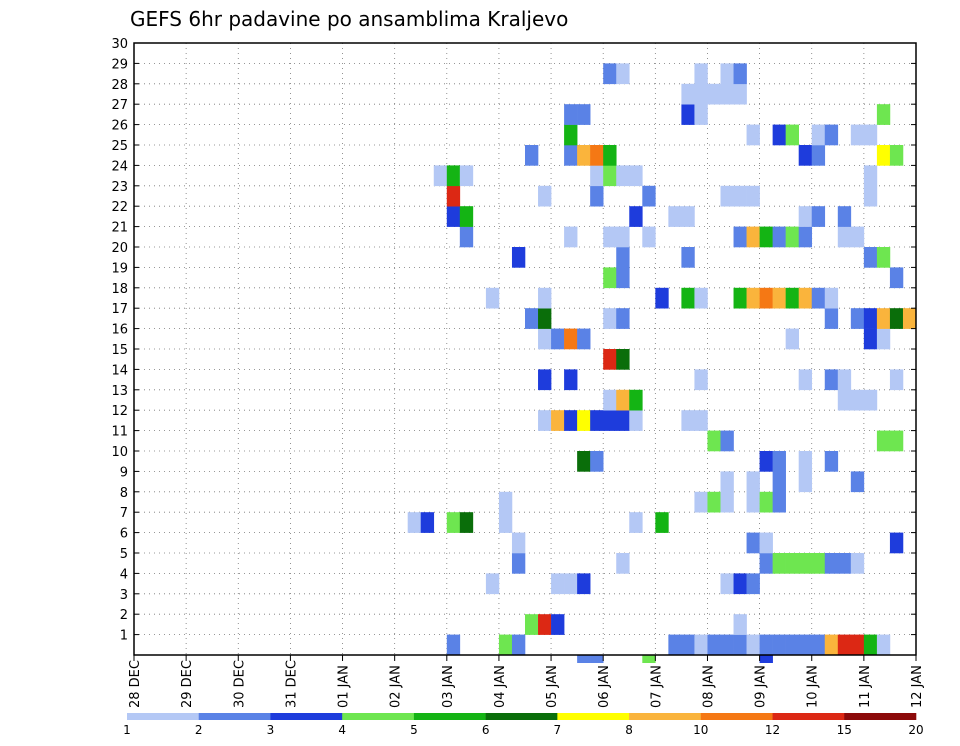 Image resolution: width=960 pixels, height=746 pixels. What do you see at coordinates (119, 105) in the screenshot?
I see `y-tick-label: 27` at bounding box center [119, 105].